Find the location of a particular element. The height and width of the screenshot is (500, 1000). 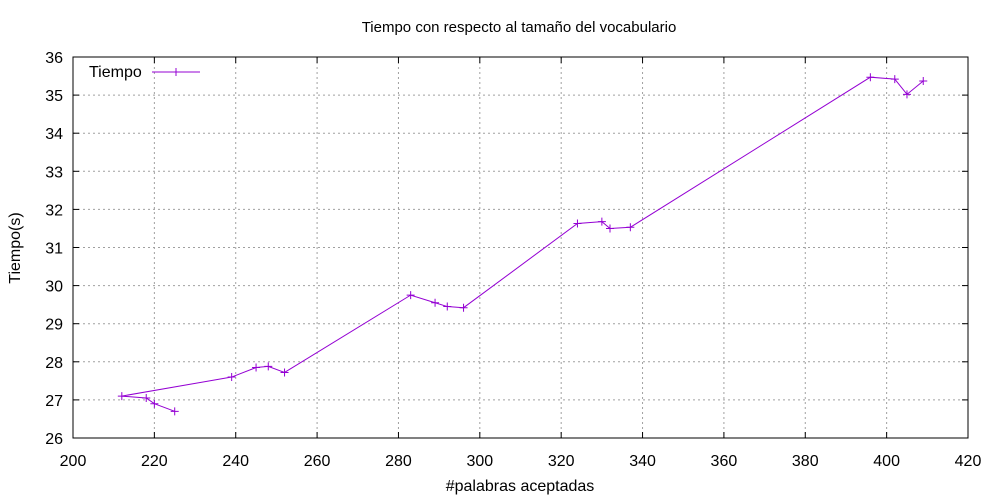

x-tick-label: 360 is located at coordinates (724, 461).